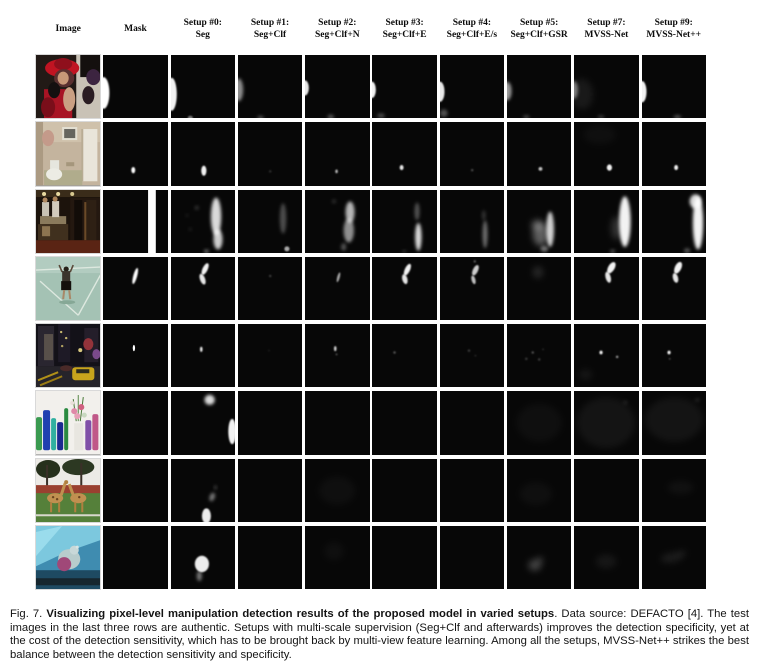 This screenshot has width=758, height=669. I want to click on mask-cell-row2-s3, so click(404, 154).